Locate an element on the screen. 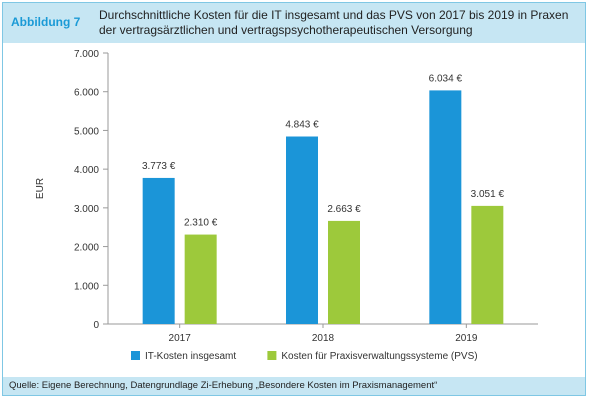 The height and width of the screenshot is (400, 590). data-label: 3.773 € is located at coordinates (159, 166).